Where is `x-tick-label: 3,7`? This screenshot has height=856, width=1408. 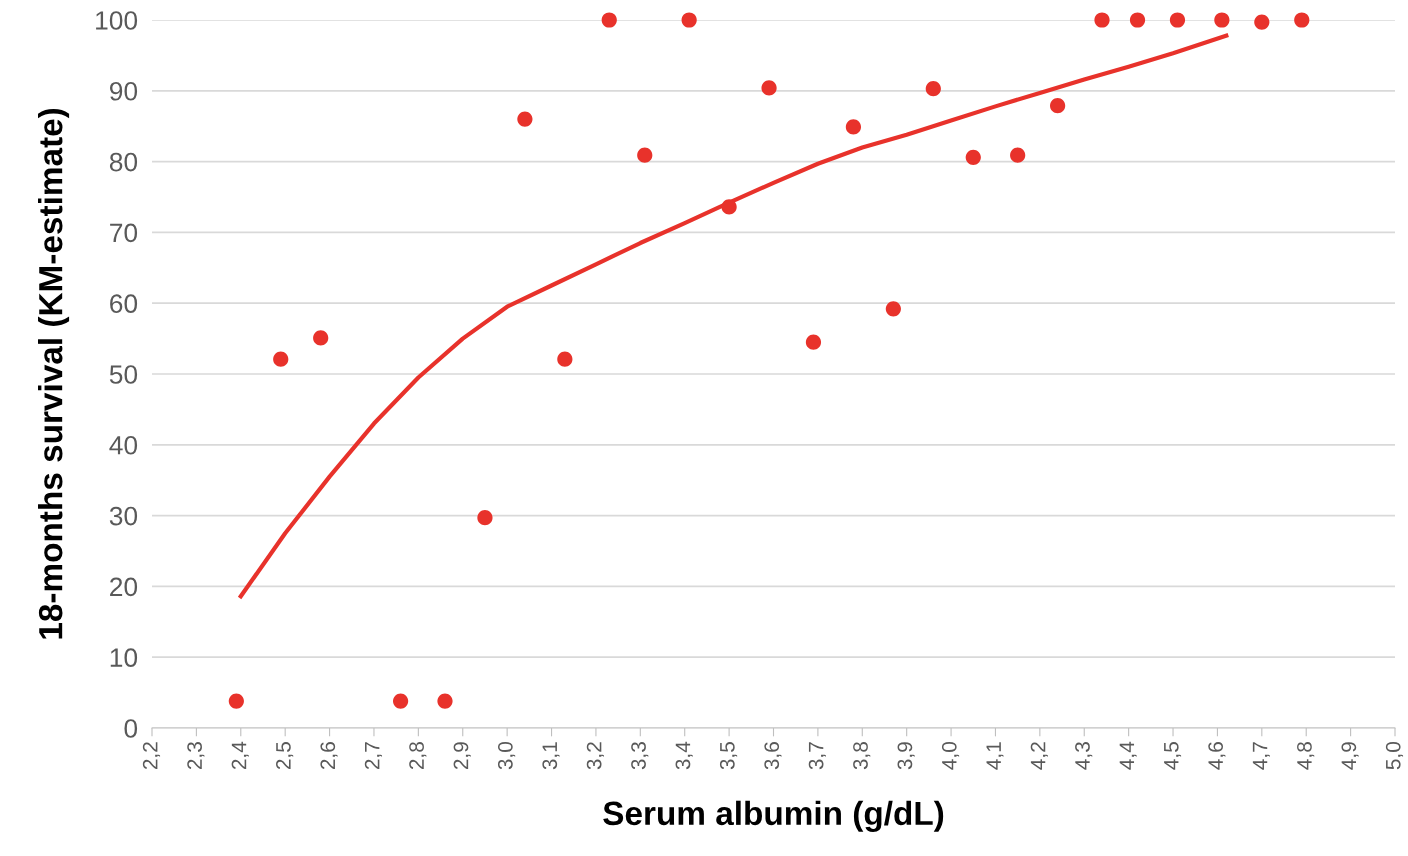
x-tick-label: 3,7 is located at coordinates (817, 756).